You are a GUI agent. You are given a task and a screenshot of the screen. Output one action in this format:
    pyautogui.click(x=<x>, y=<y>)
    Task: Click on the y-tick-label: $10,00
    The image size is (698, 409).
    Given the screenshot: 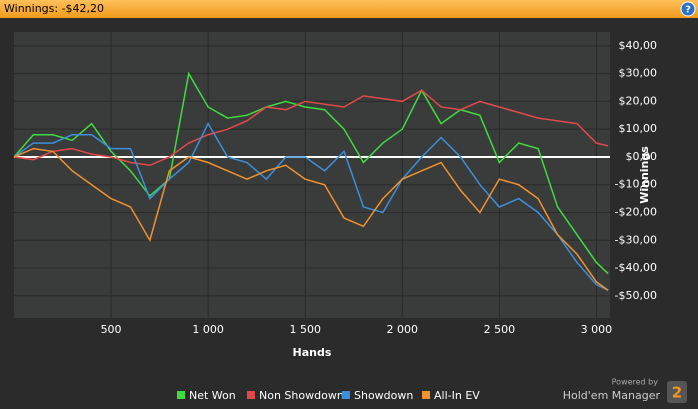 What is the action you would take?
    pyautogui.click(x=638, y=128)
    